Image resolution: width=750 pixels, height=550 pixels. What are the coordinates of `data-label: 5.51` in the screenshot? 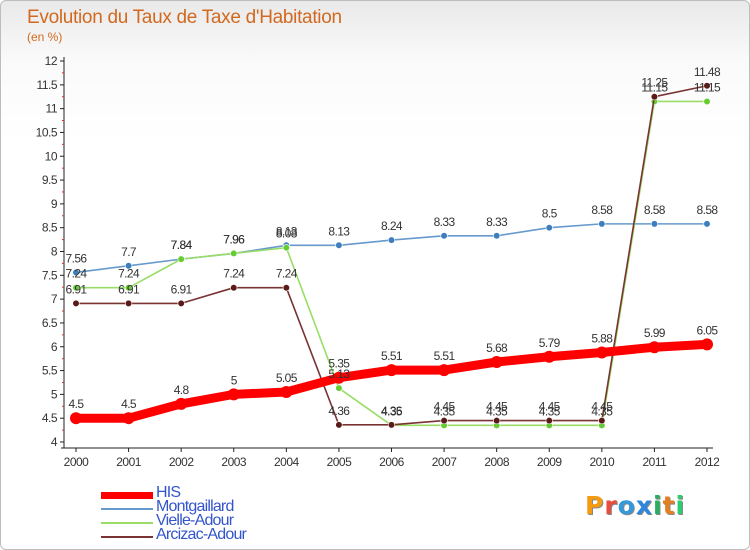 It's located at (392, 356).